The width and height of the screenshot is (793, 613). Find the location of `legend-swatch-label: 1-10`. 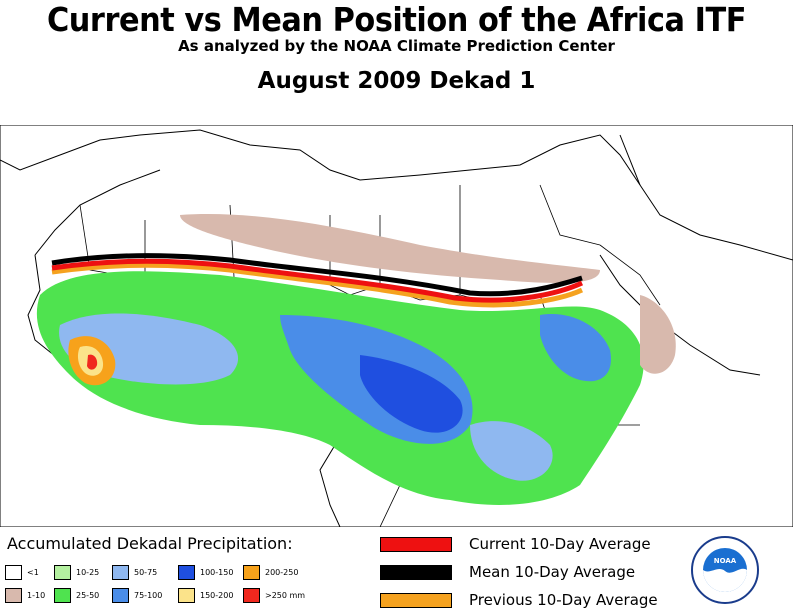

legend-swatch-label: 1-10 is located at coordinates (36, 595).